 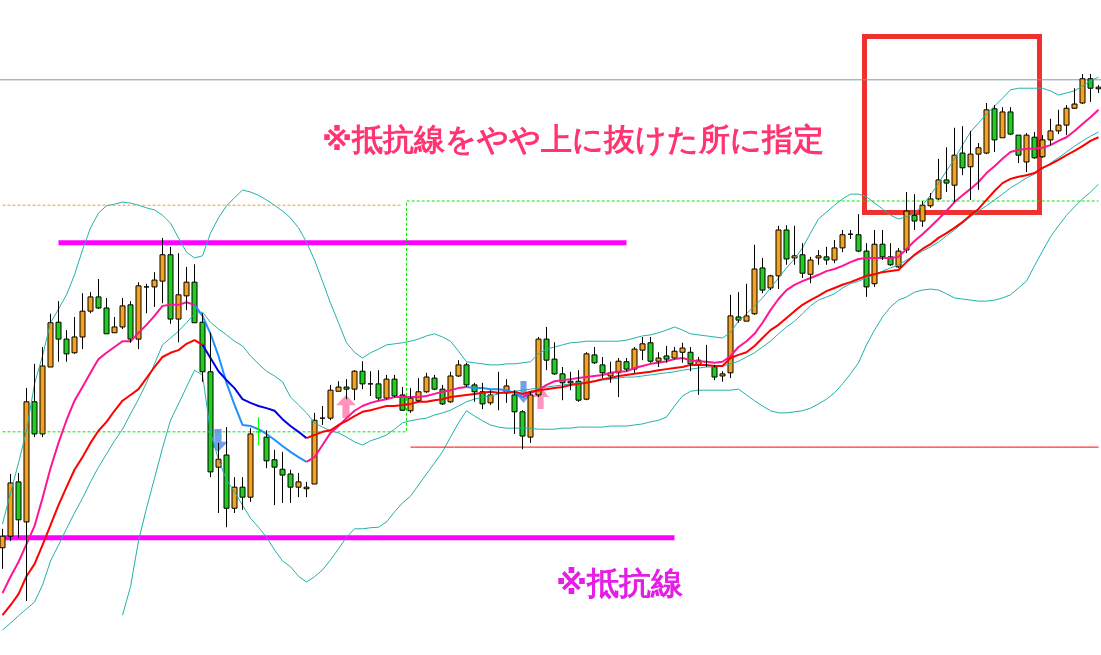 What do you see at coordinates (620, 583) in the screenshot?
I see `annotation: ※抵抗線` at bounding box center [620, 583].